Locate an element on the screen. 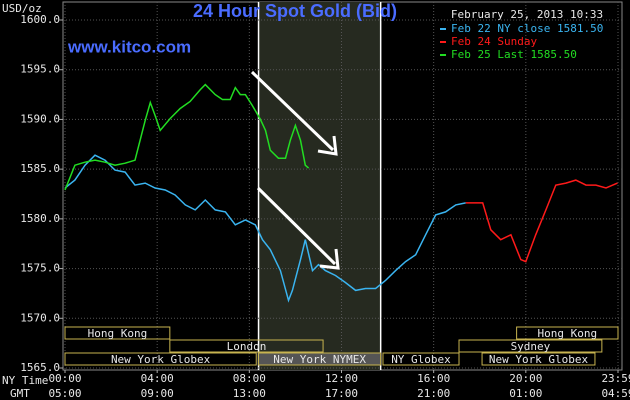 This screenshot has width=630, height=400. x-tick-label: 08:00 is located at coordinates (249, 378).